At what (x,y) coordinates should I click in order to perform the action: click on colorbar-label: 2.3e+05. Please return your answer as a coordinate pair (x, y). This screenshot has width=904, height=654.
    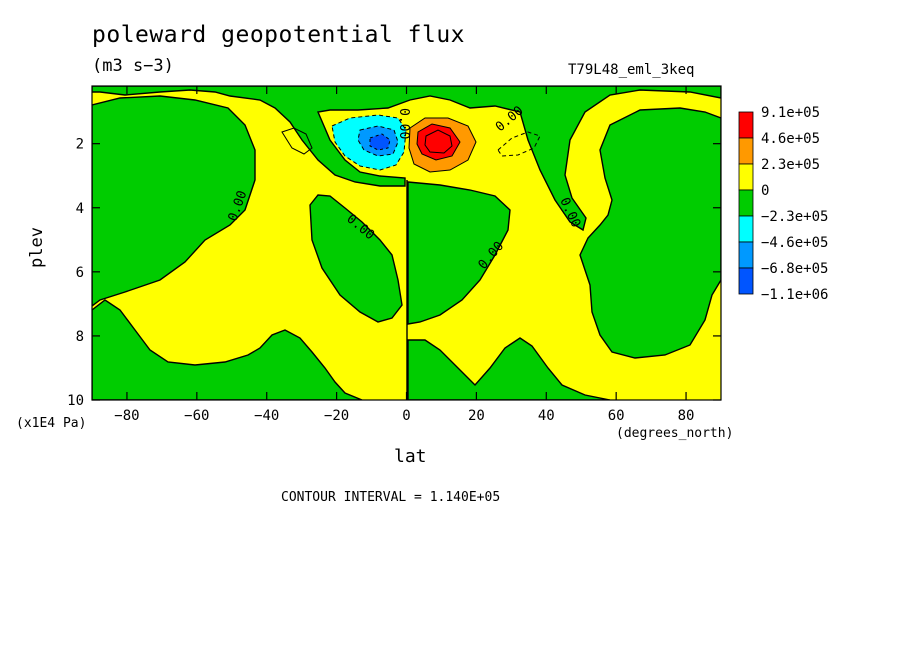
    Looking at the image, I should click on (790, 165).